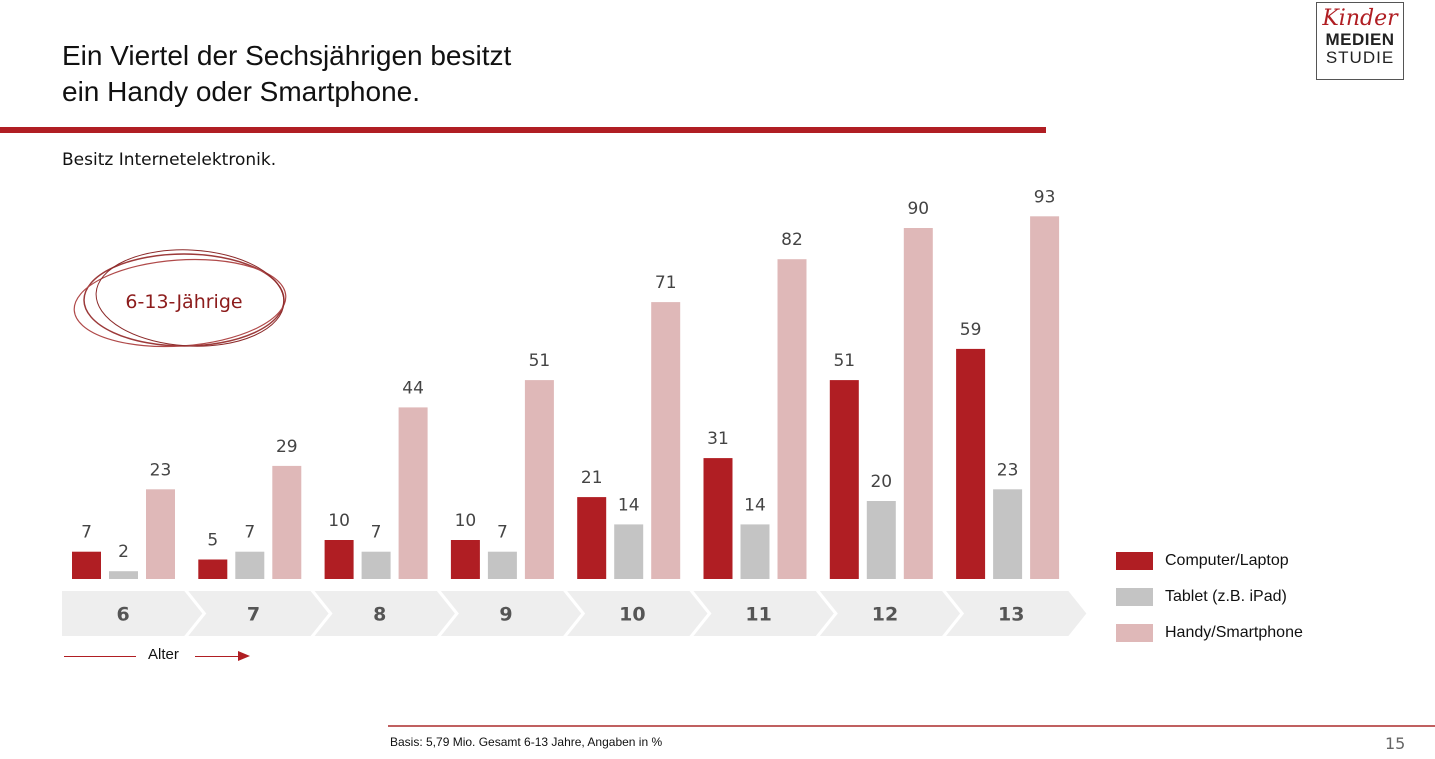 The image size is (1435, 759). Describe the element at coordinates (1134, 633) in the screenshot. I see `legend-swatch-handy` at that location.